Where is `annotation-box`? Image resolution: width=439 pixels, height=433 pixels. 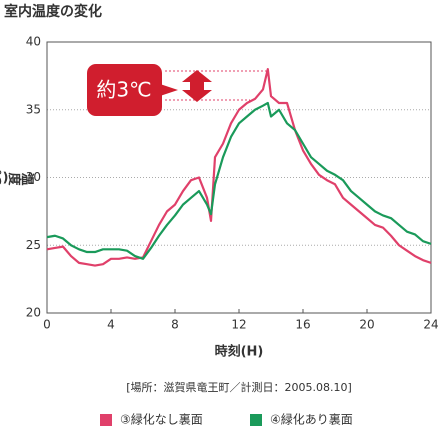
annotation-box is located at coordinates (124, 90).